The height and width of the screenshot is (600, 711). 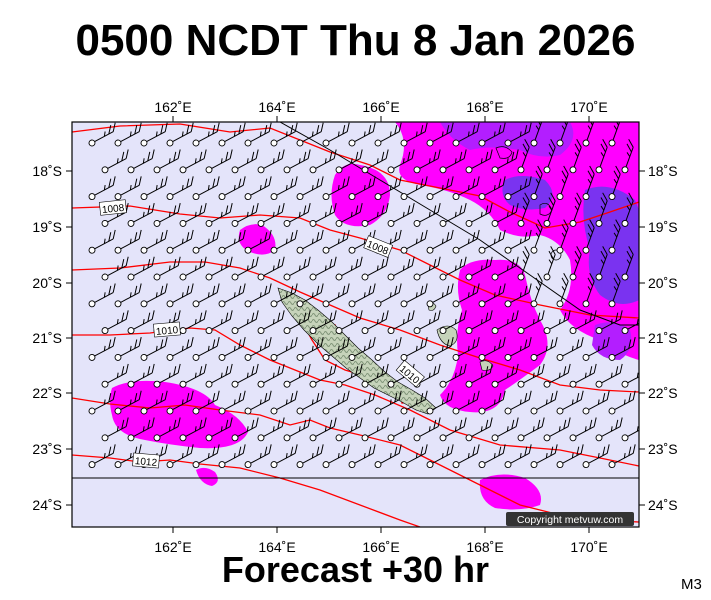 I want to click on lat-label-right: 23˚S, so click(x=663, y=449).